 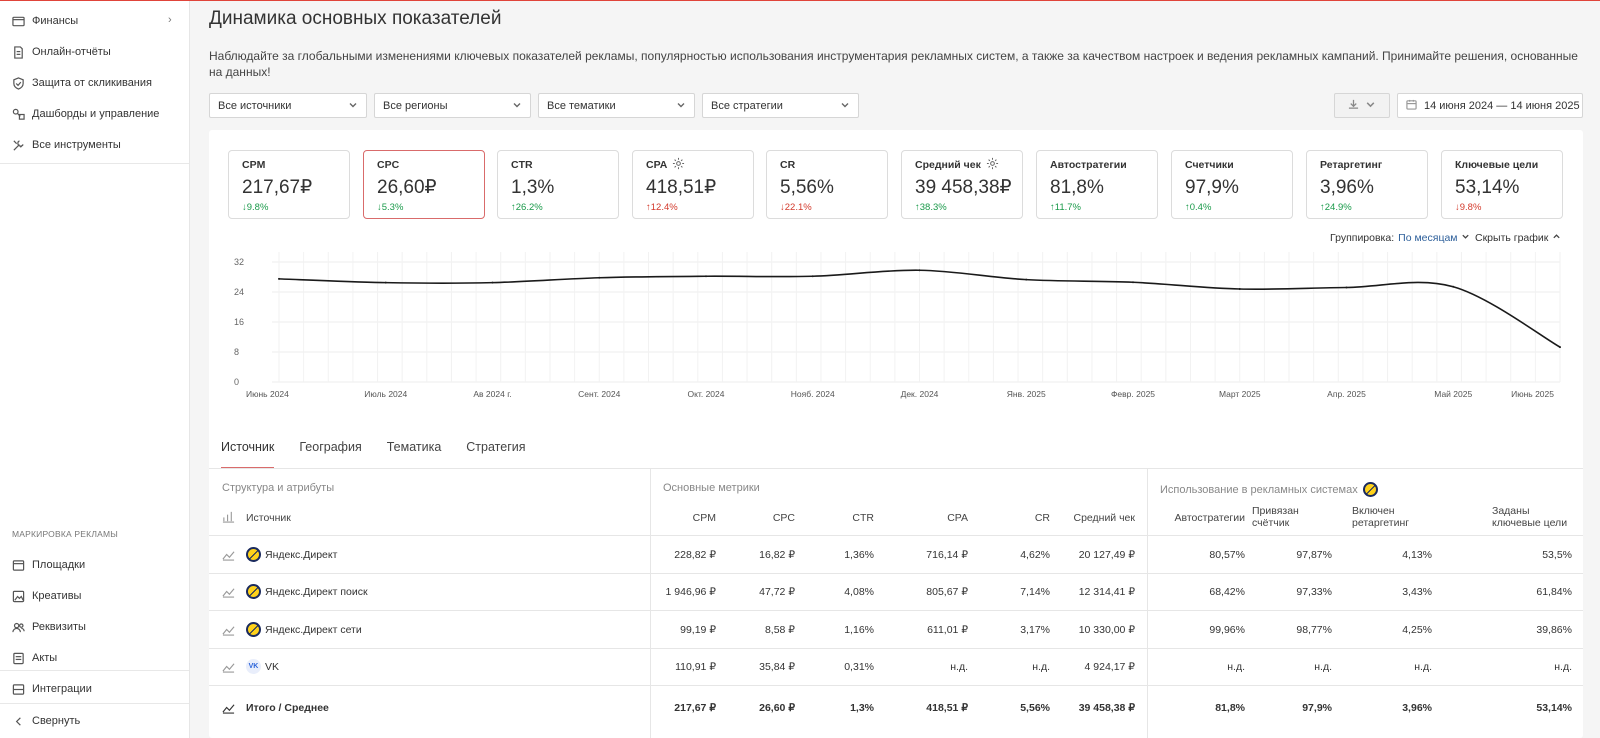 What do you see at coordinates (1104, 518) in the screenshot?
I see `col-header-metric: Средний чек` at bounding box center [1104, 518].